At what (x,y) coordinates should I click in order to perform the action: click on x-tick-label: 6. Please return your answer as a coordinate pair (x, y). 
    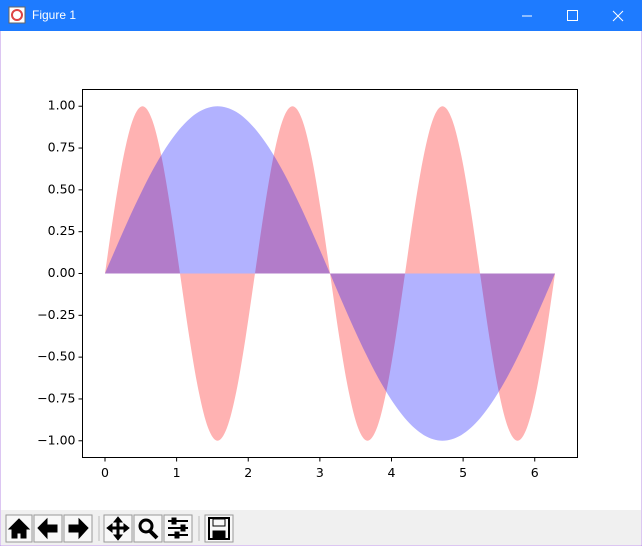
    Looking at the image, I should click on (535, 472).